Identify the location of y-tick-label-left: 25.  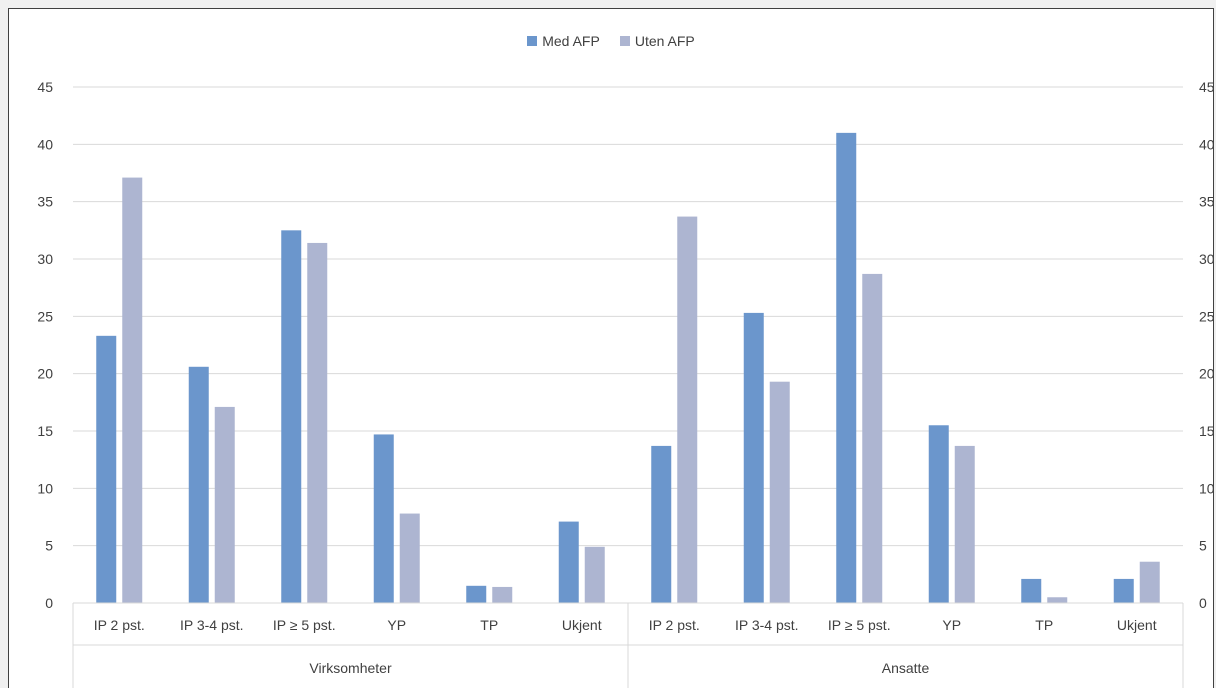
(45, 316).